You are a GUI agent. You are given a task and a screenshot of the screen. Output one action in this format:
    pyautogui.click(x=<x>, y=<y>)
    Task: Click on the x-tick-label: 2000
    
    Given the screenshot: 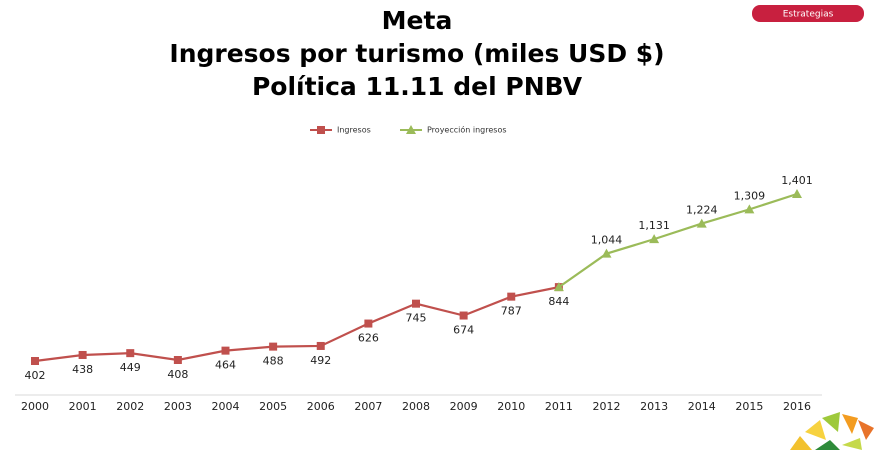 What is the action you would take?
    pyautogui.click(x=35, y=406)
    